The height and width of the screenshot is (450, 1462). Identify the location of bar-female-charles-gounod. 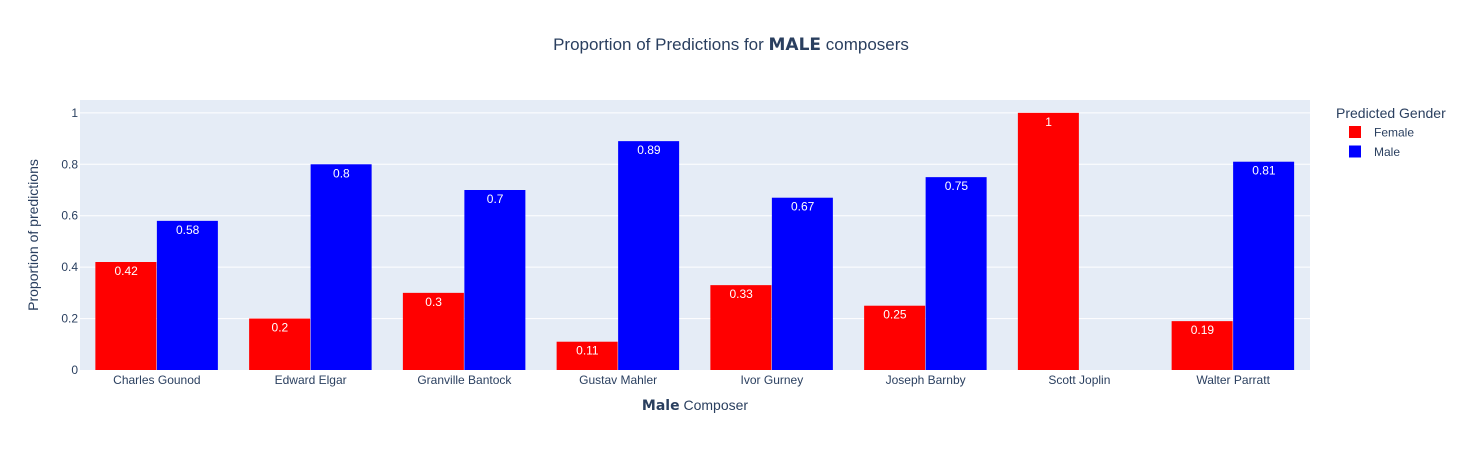
(126, 316).